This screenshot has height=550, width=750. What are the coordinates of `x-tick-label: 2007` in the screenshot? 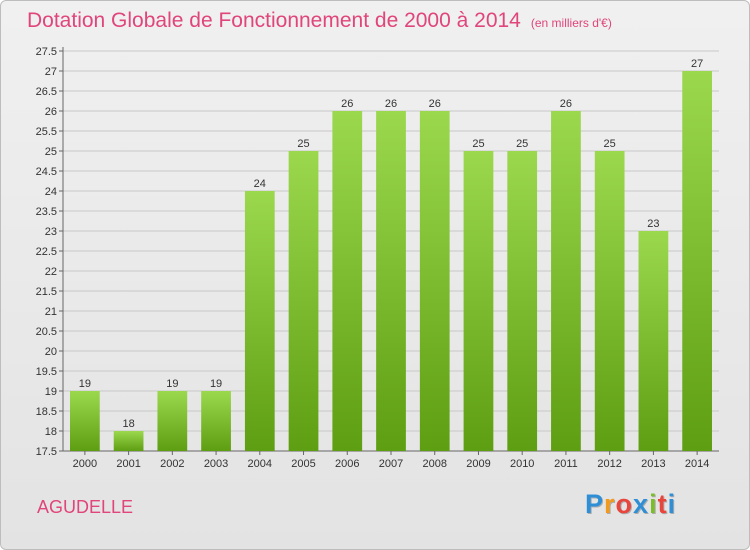 It's located at (391, 464).